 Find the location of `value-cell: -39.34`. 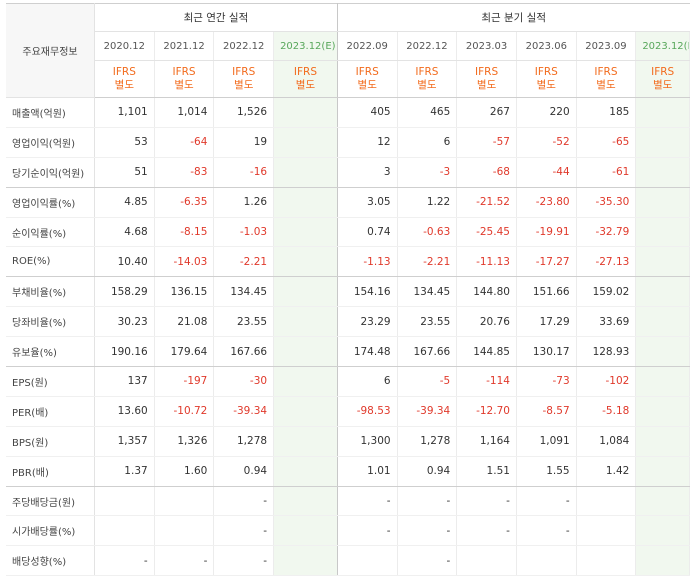

value-cell: -39.34 is located at coordinates (244, 411).